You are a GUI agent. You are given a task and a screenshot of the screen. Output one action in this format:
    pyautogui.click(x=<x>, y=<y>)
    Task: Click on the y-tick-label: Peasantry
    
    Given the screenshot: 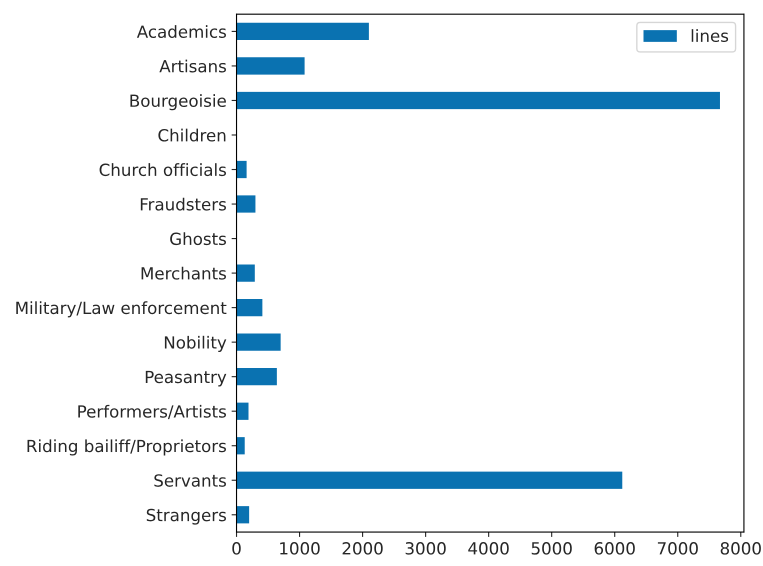 What is the action you would take?
    pyautogui.click(x=186, y=378)
    